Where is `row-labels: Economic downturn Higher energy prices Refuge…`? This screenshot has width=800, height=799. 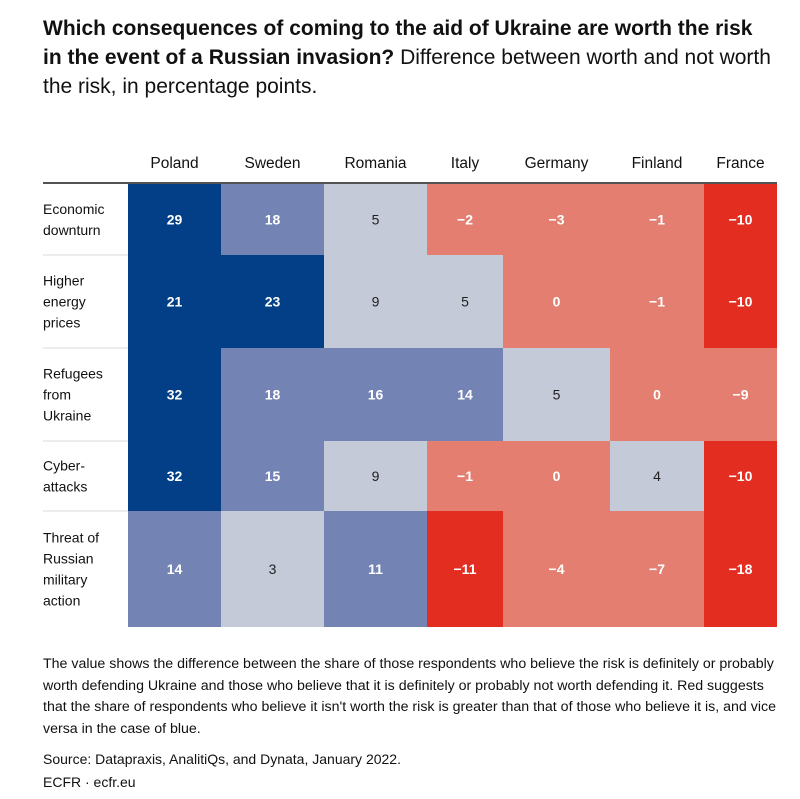 row-labels: Economic downturn Higher energy prices Refuge… is located at coordinates (85, 405).